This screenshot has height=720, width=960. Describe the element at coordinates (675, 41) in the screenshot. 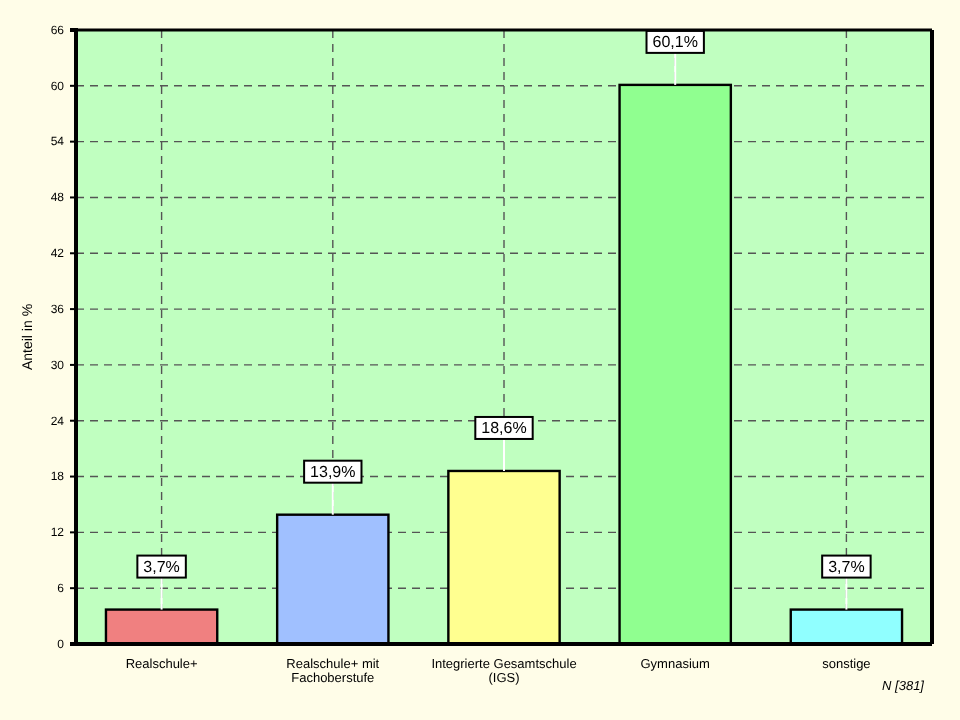

I see `data-label: 60,1%` at that location.